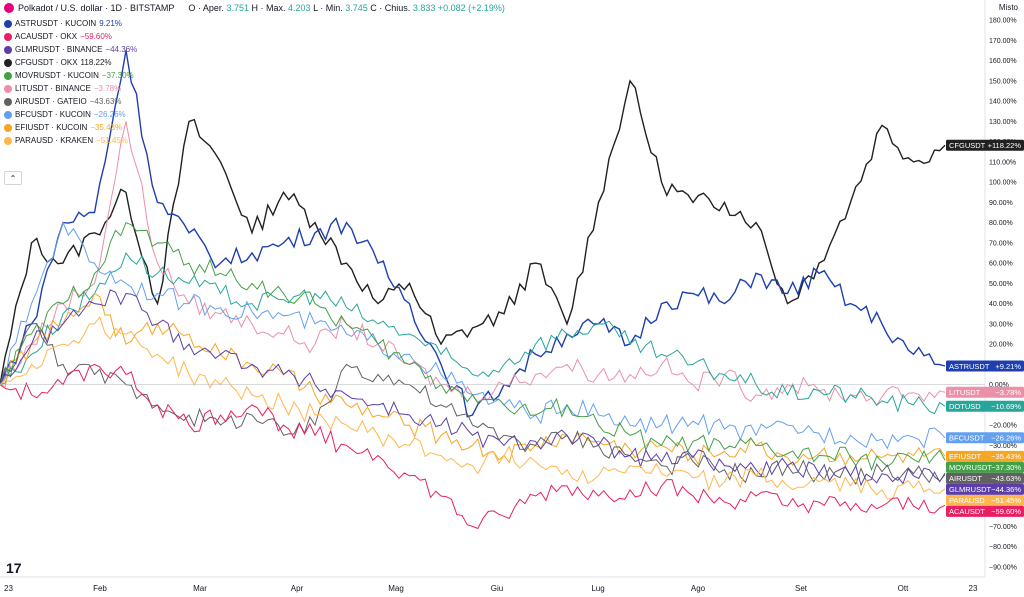  Describe the element at coordinates (965, 478) in the screenshot. I see `series-tag-name: AIRUSDT` at that location.